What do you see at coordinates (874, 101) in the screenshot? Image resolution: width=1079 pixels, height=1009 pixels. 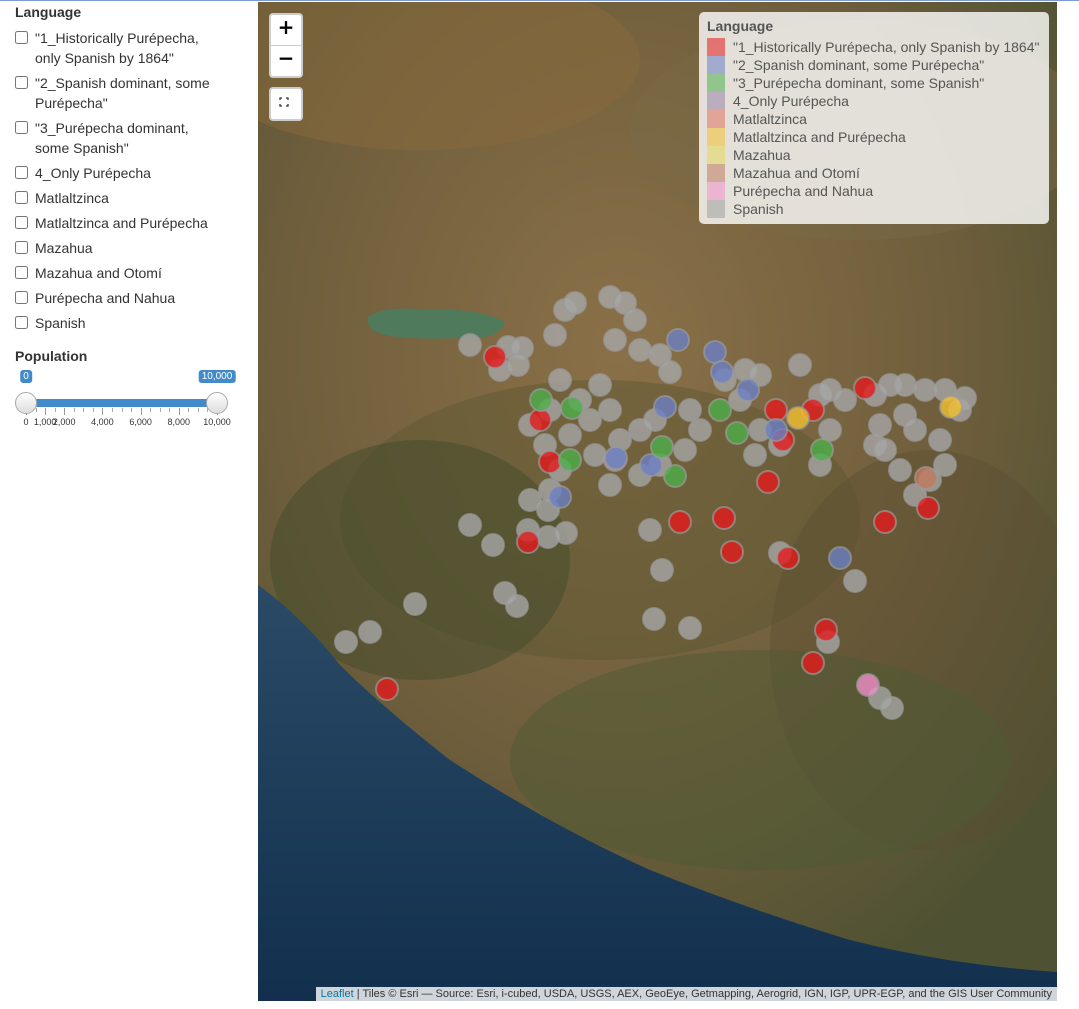 I see `legend-item: 4_Only Purépecha` at bounding box center [874, 101].